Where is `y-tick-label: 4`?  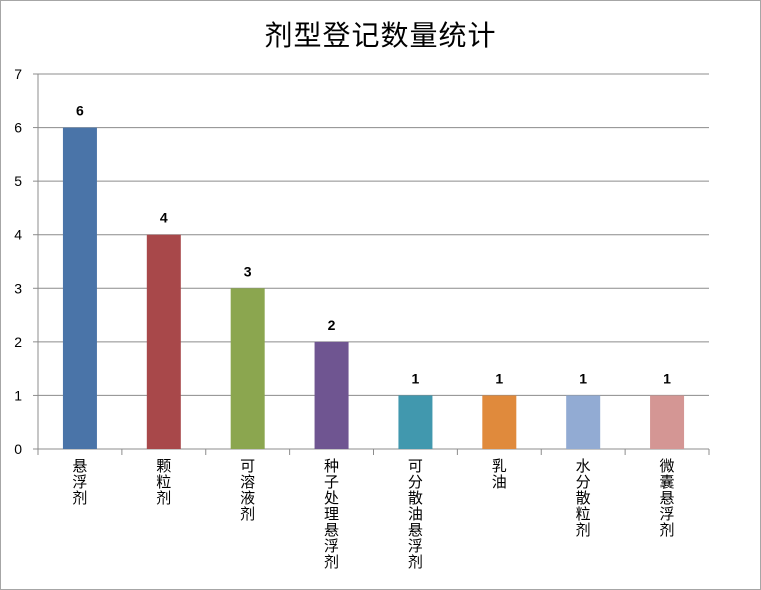 y-tick-label: 4 is located at coordinates (18, 235).